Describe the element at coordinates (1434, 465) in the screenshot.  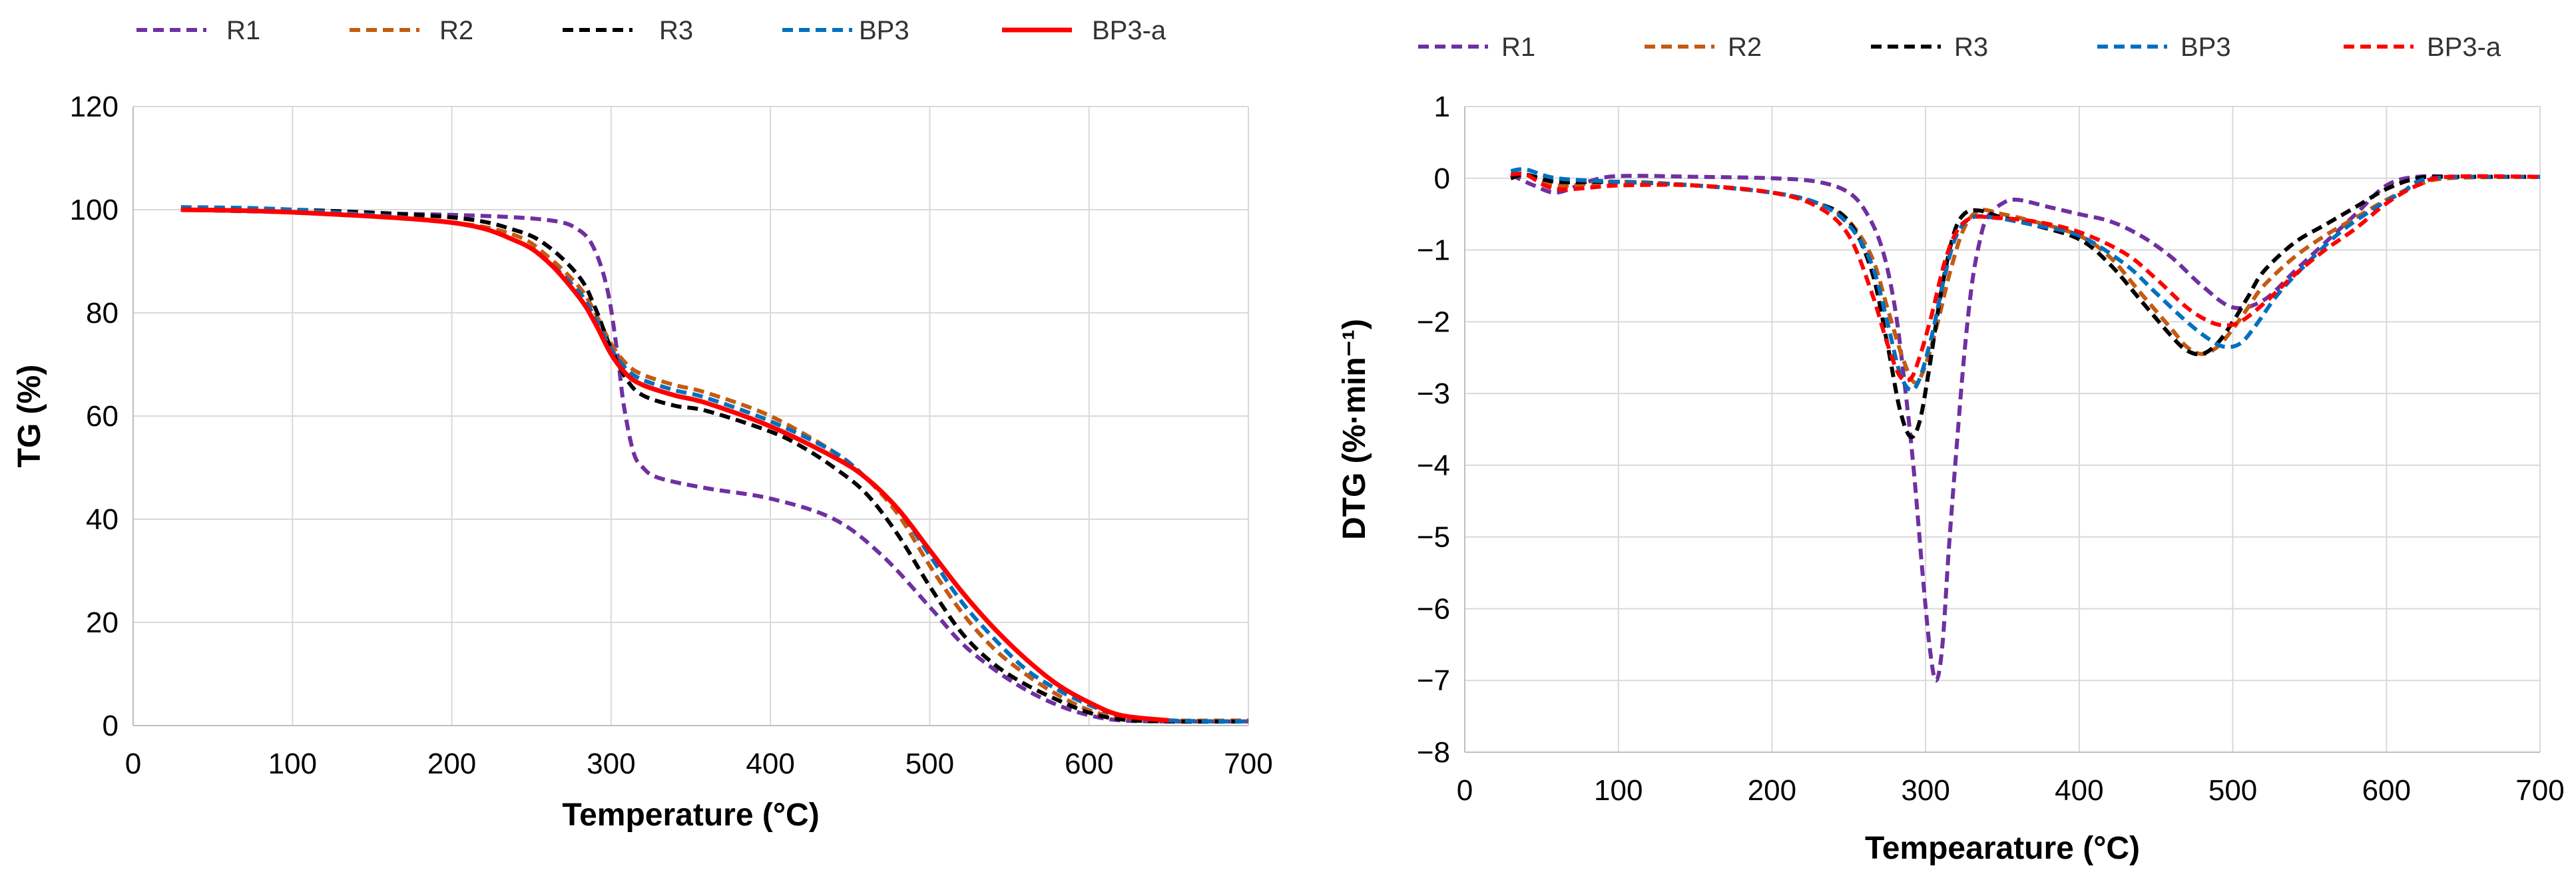
I see `y-tick-label: −4` at that location.